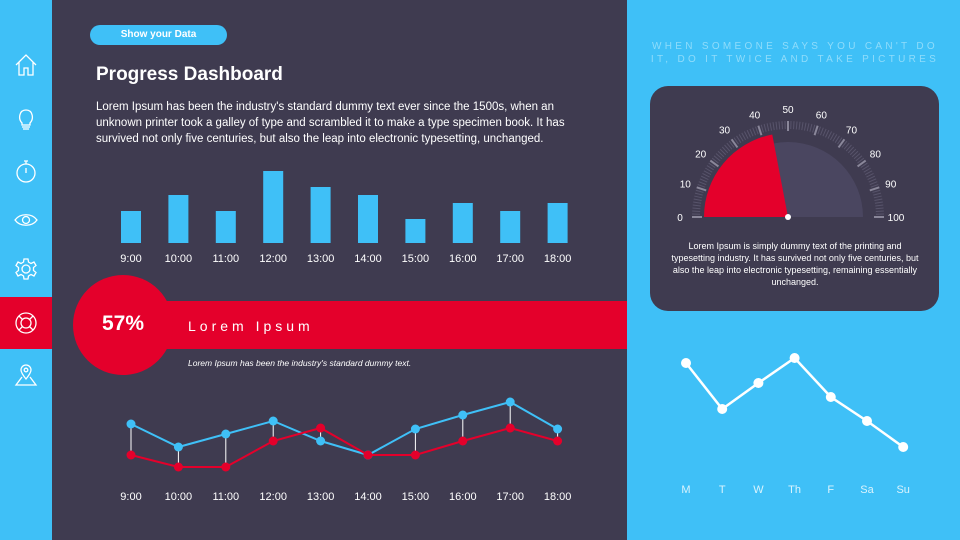  I want to click on gauge-tick-label: 90, so click(891, 185).